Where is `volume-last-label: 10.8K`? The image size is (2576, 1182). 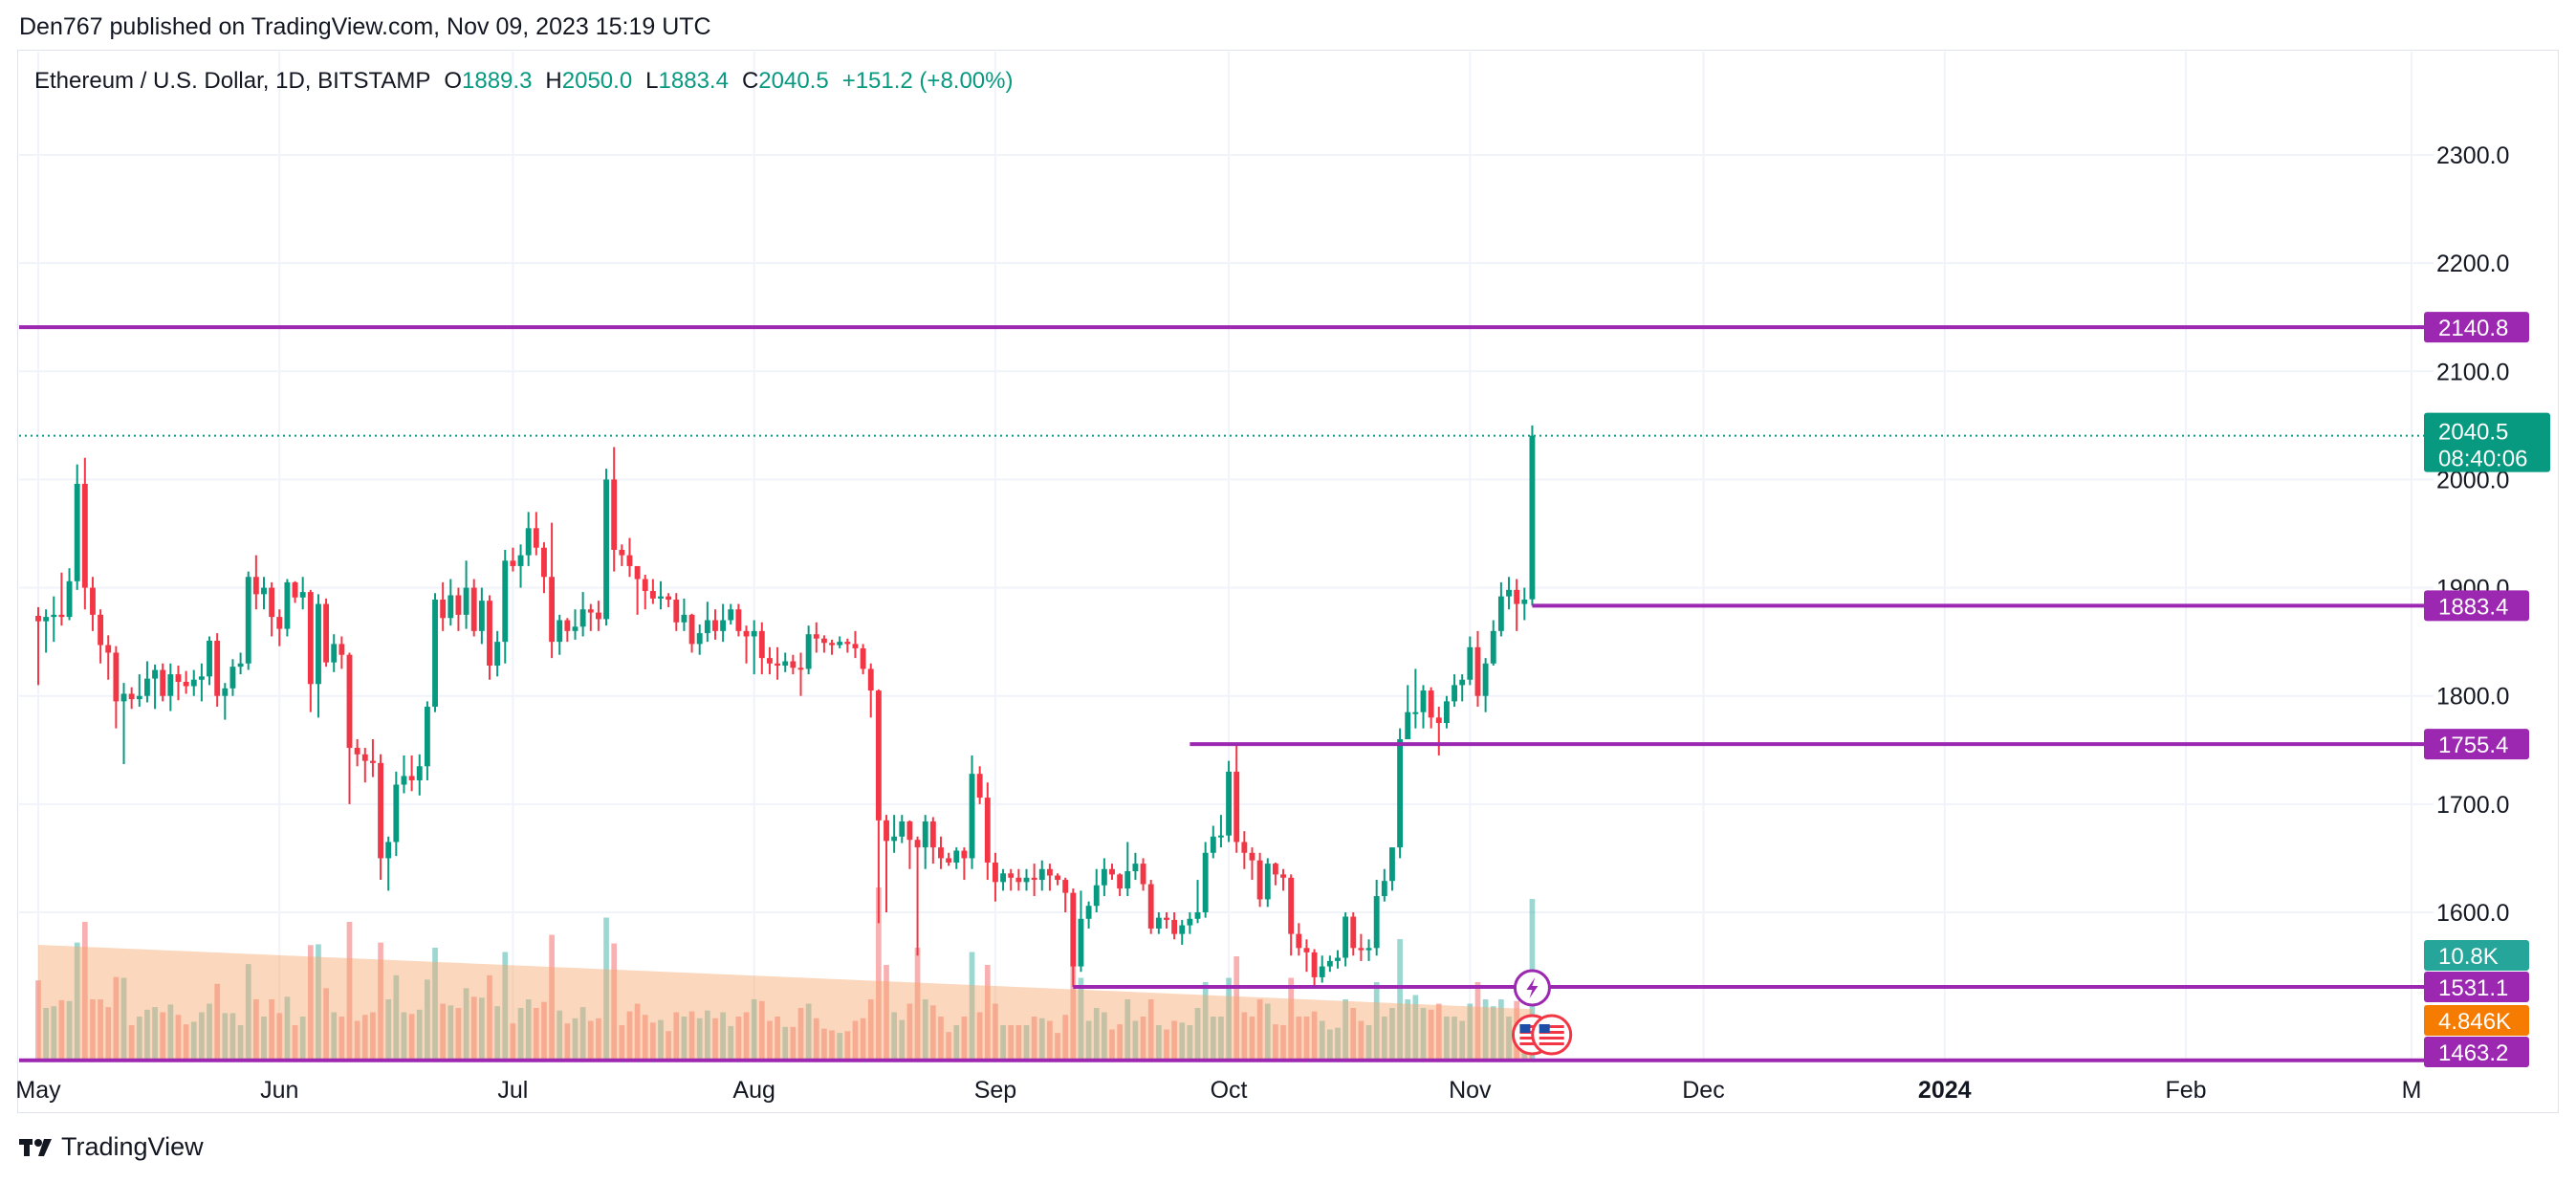
volume-last-label: 10.8K is located at coordinates (2468, 957).